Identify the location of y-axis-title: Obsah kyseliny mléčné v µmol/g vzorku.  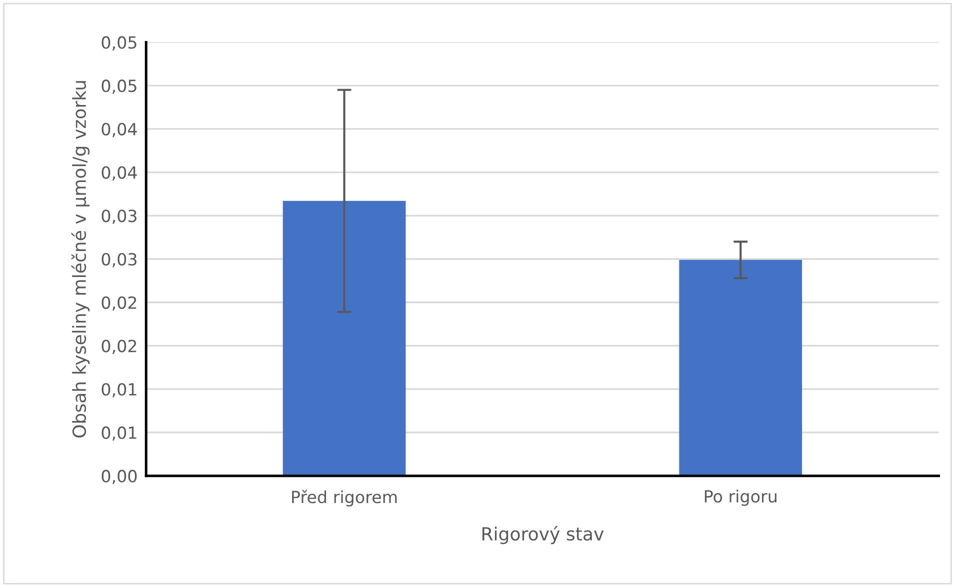
(80, 259).